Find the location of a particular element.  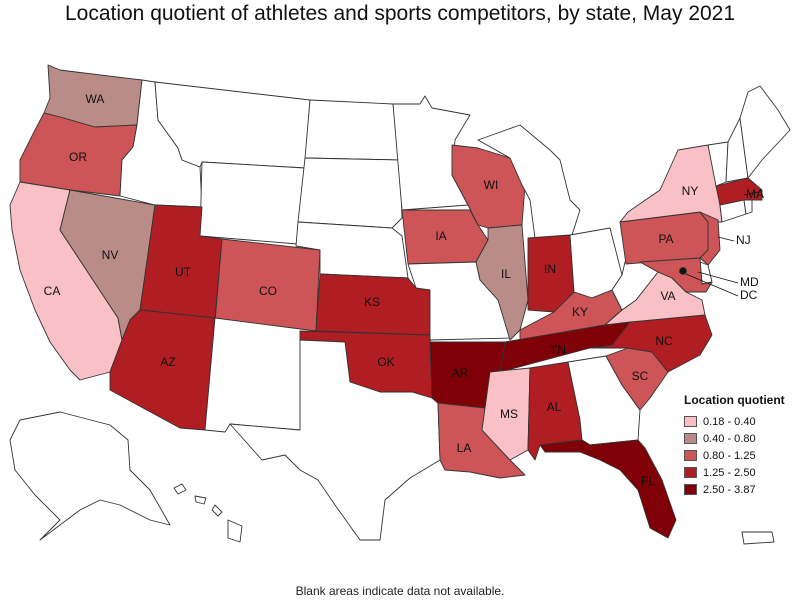

legend-item: 0.18 - 0.40 is located at coordinates (740, 421).